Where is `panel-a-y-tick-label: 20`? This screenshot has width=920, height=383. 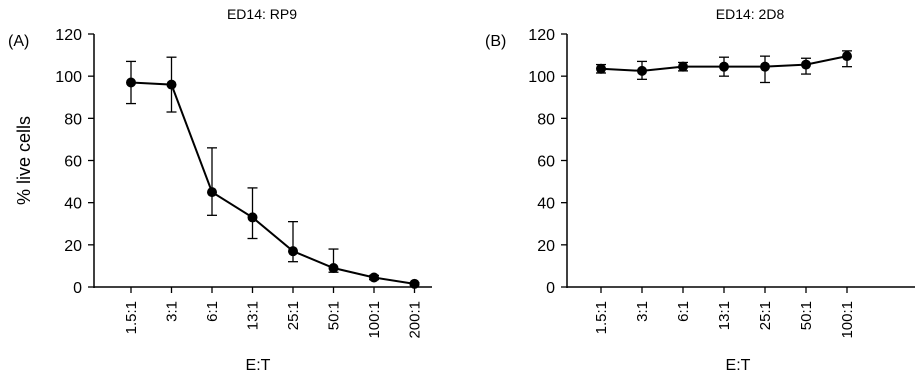
panel-a-y-tick-label: 20 is located at coordinates (73, 246).